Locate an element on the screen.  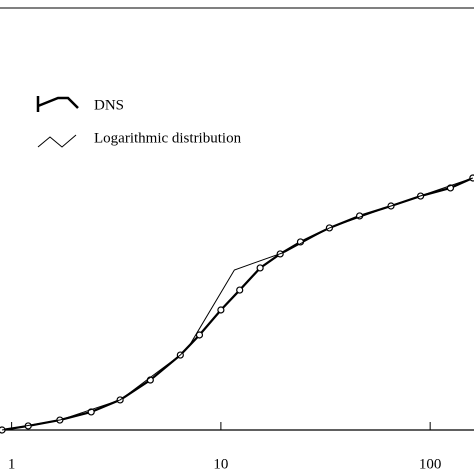
legend-label: DNS is located at coordinates (109, 105).